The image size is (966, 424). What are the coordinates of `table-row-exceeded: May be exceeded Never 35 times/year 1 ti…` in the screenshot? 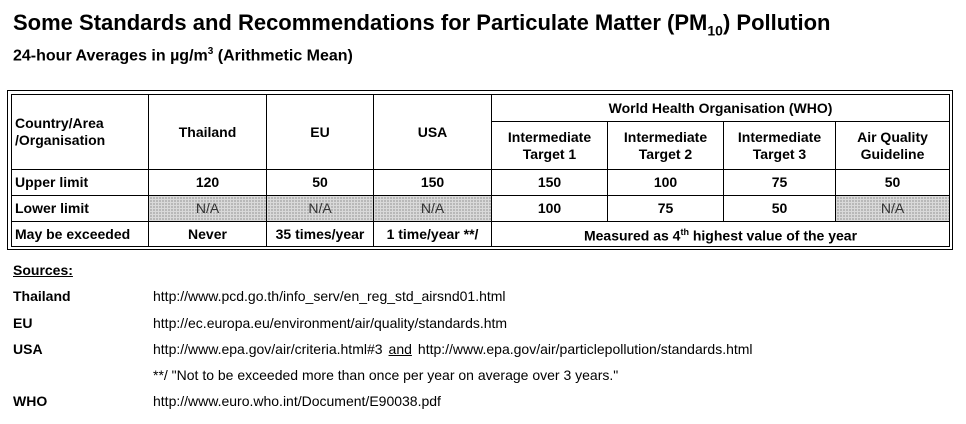 It's located at (480, 234).